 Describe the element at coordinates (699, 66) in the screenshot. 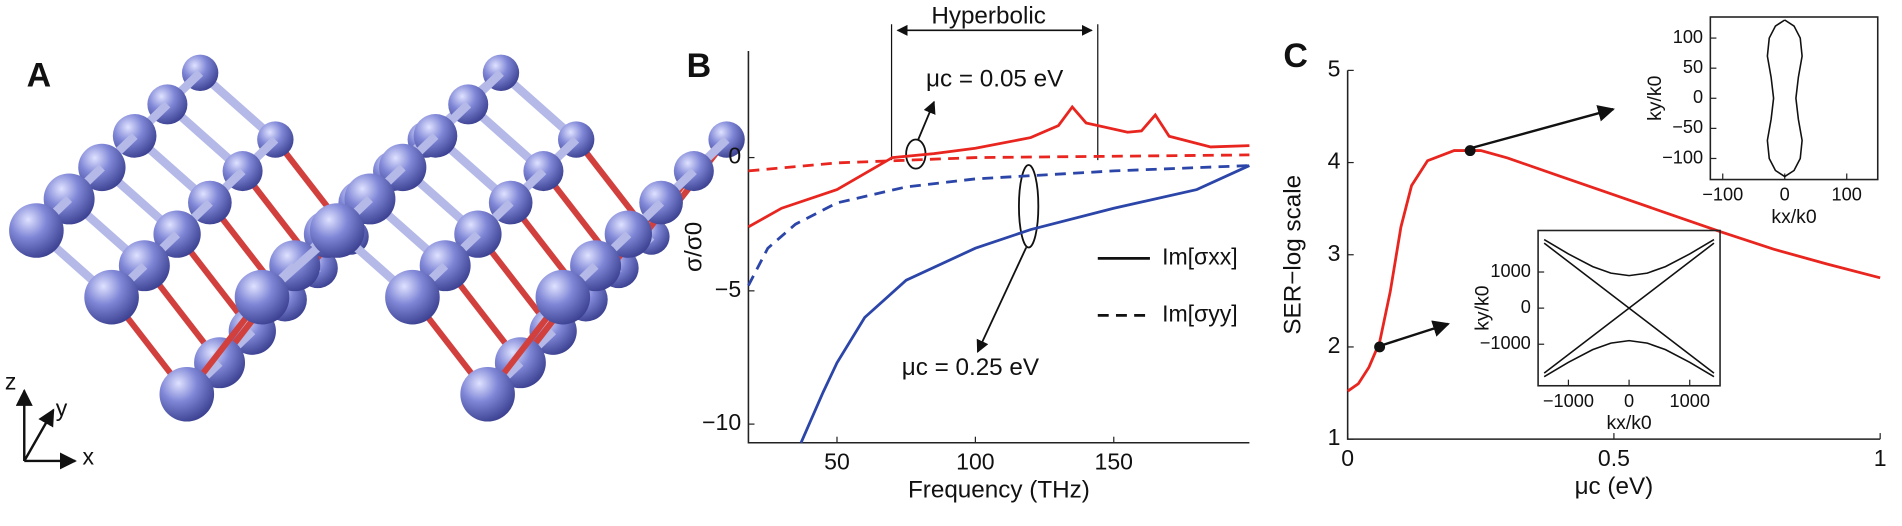

I see `panel-label: B` at that location.